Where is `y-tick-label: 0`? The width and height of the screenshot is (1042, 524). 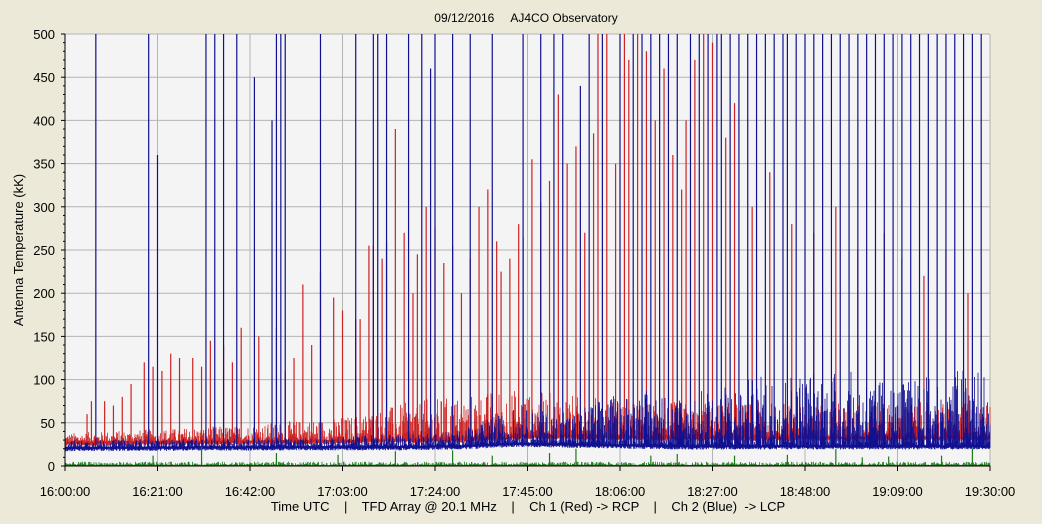 y-tick-label: 0 is located at coordinates (51, 466).